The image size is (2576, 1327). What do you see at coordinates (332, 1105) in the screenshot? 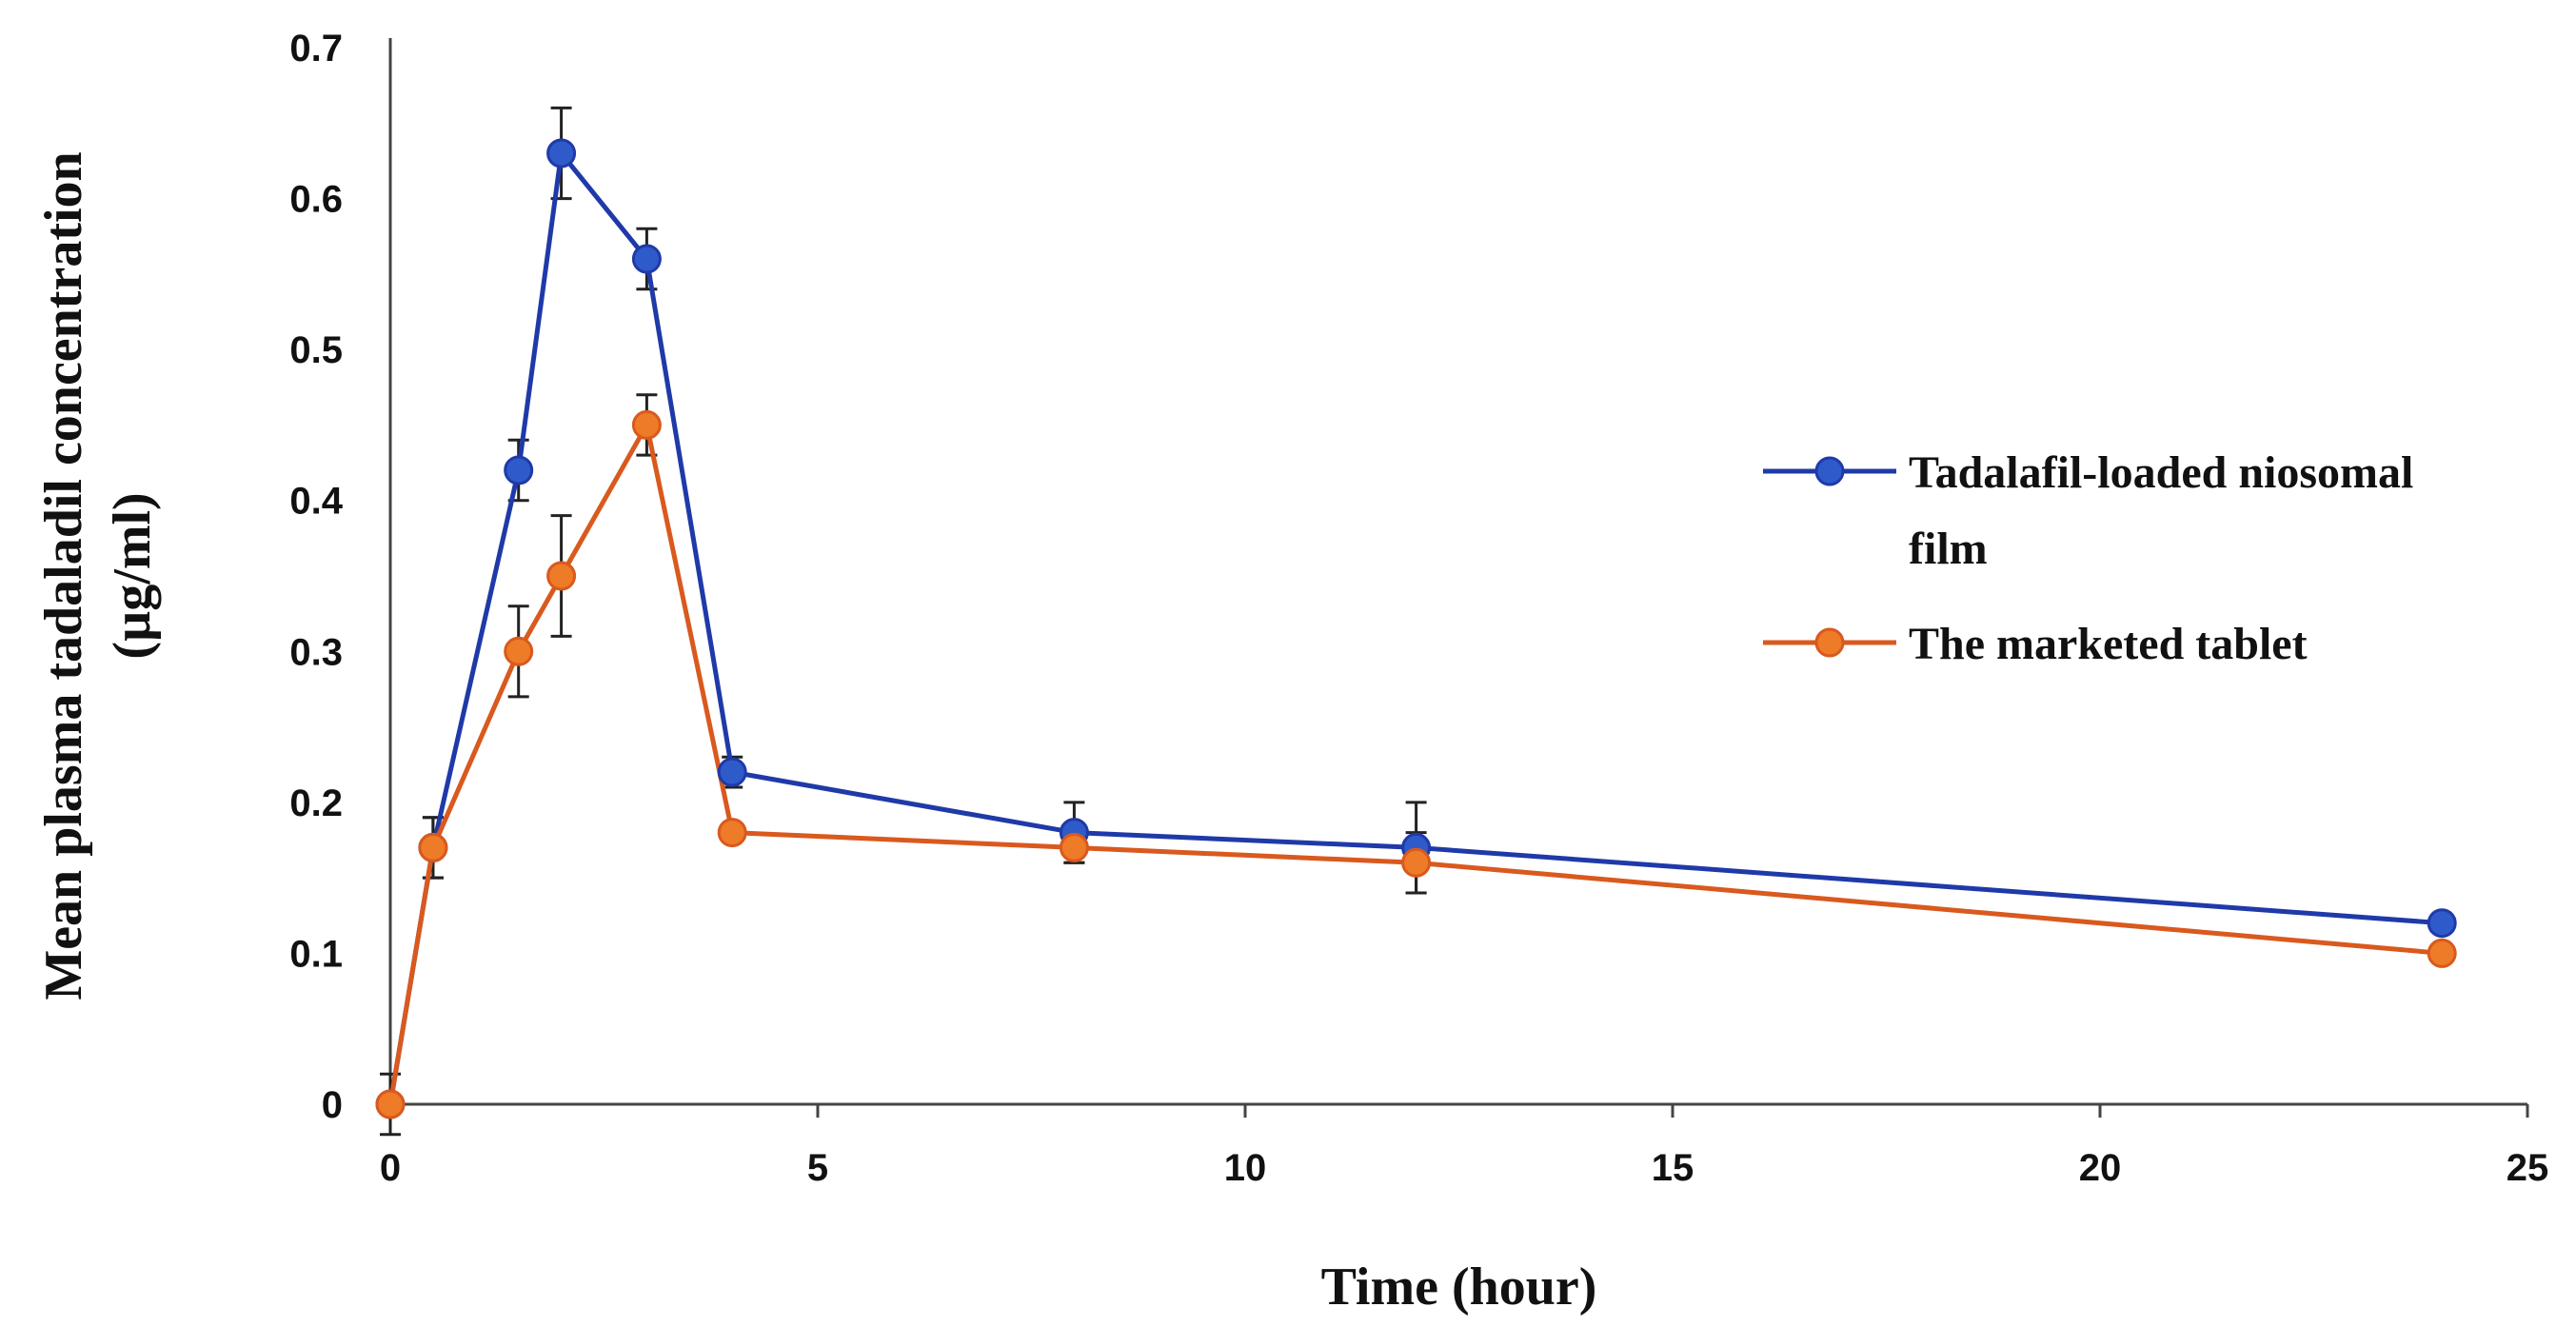
I see `y-tick-label: 0` at bounding box center [332, 1105].